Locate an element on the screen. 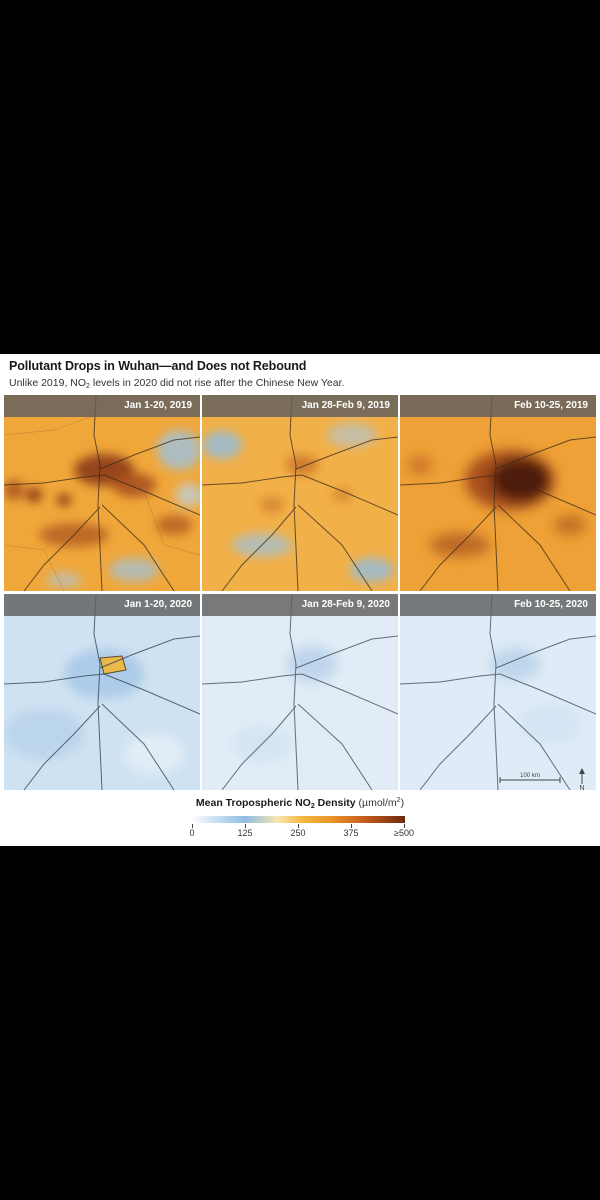 Image resolution: width=600 pixels, height=1200 pixels. legend-title: Mean Tropospheric NO2 Density (µmol/m2) is located at coordinates (300, 803).